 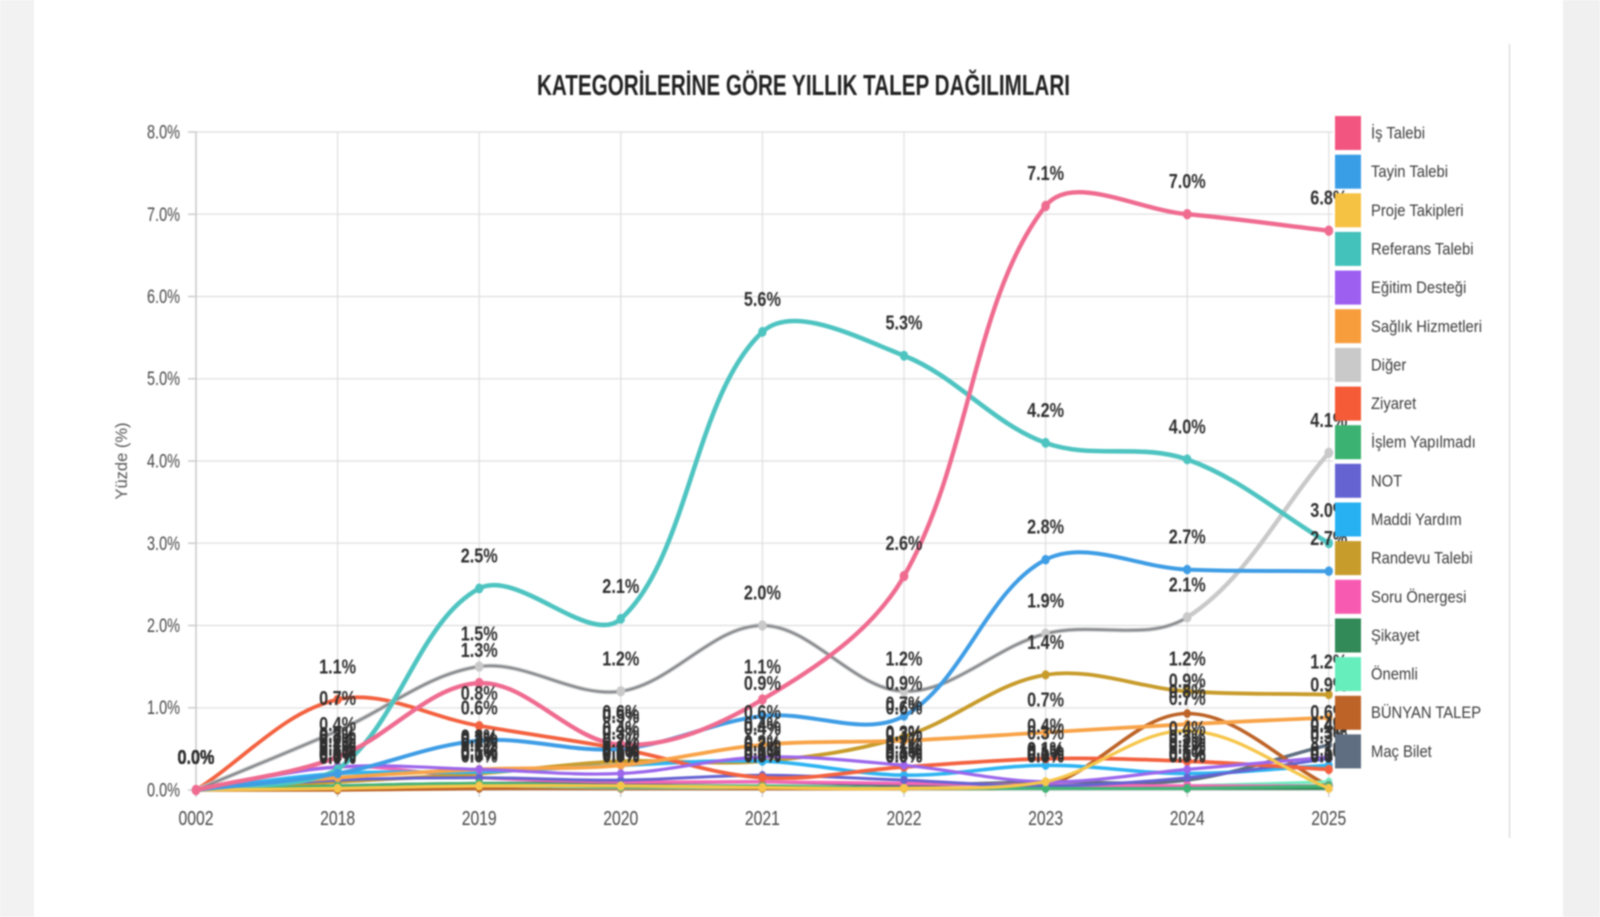 What do you see at coordinates (1417, 210) in the screenshot?
I see `svg-text: Proje Takipleri` at bounding box center [1417, 210].